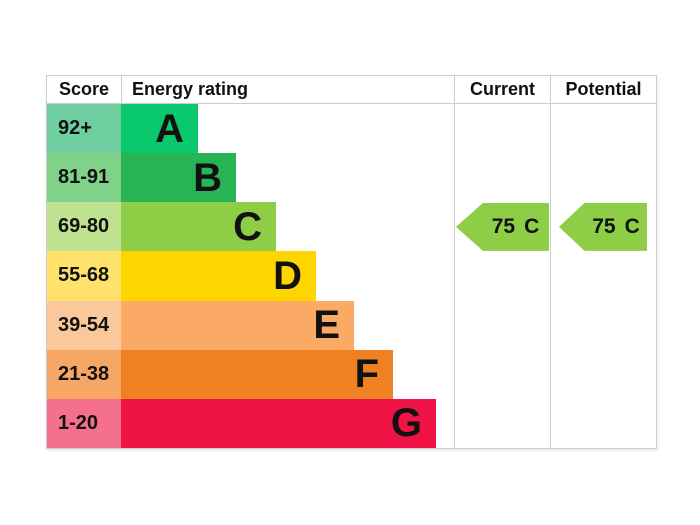 The width and height of the screenshot is (700, 525). What do you see at coordinates (84, 276) in the screenshot?
I see `score-range-cell: 55-68` at bounding box center [84, 276].